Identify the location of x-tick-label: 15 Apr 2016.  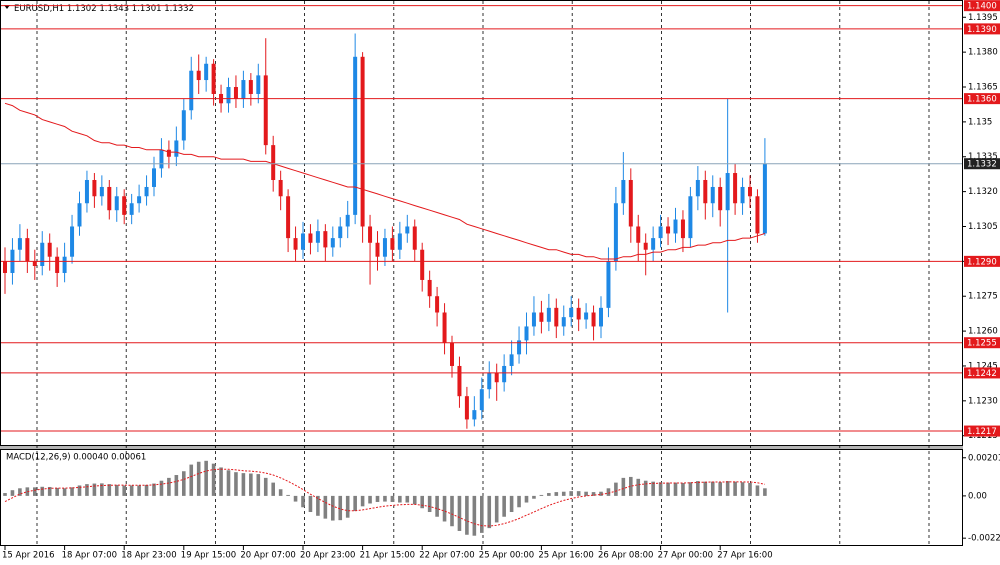
(28, 556).